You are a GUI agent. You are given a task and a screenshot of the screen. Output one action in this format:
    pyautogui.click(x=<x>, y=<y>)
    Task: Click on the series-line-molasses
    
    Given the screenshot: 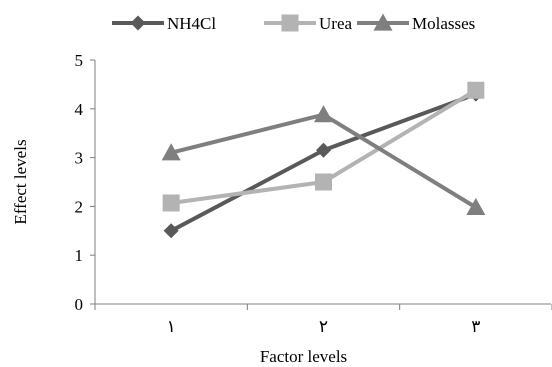 What is the action you would take?
    pyautogui.click(x=323, y=161)
    